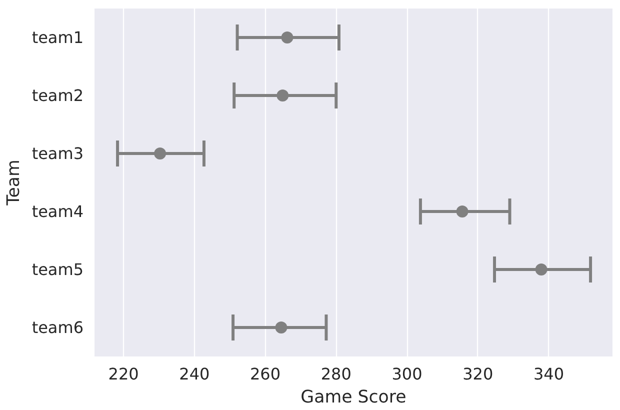 The height and width of the screenshot is (410, 620). Describe the element at coordinates (336, 374) in the screenshot. I see `x-tick-label: 280` at that location.